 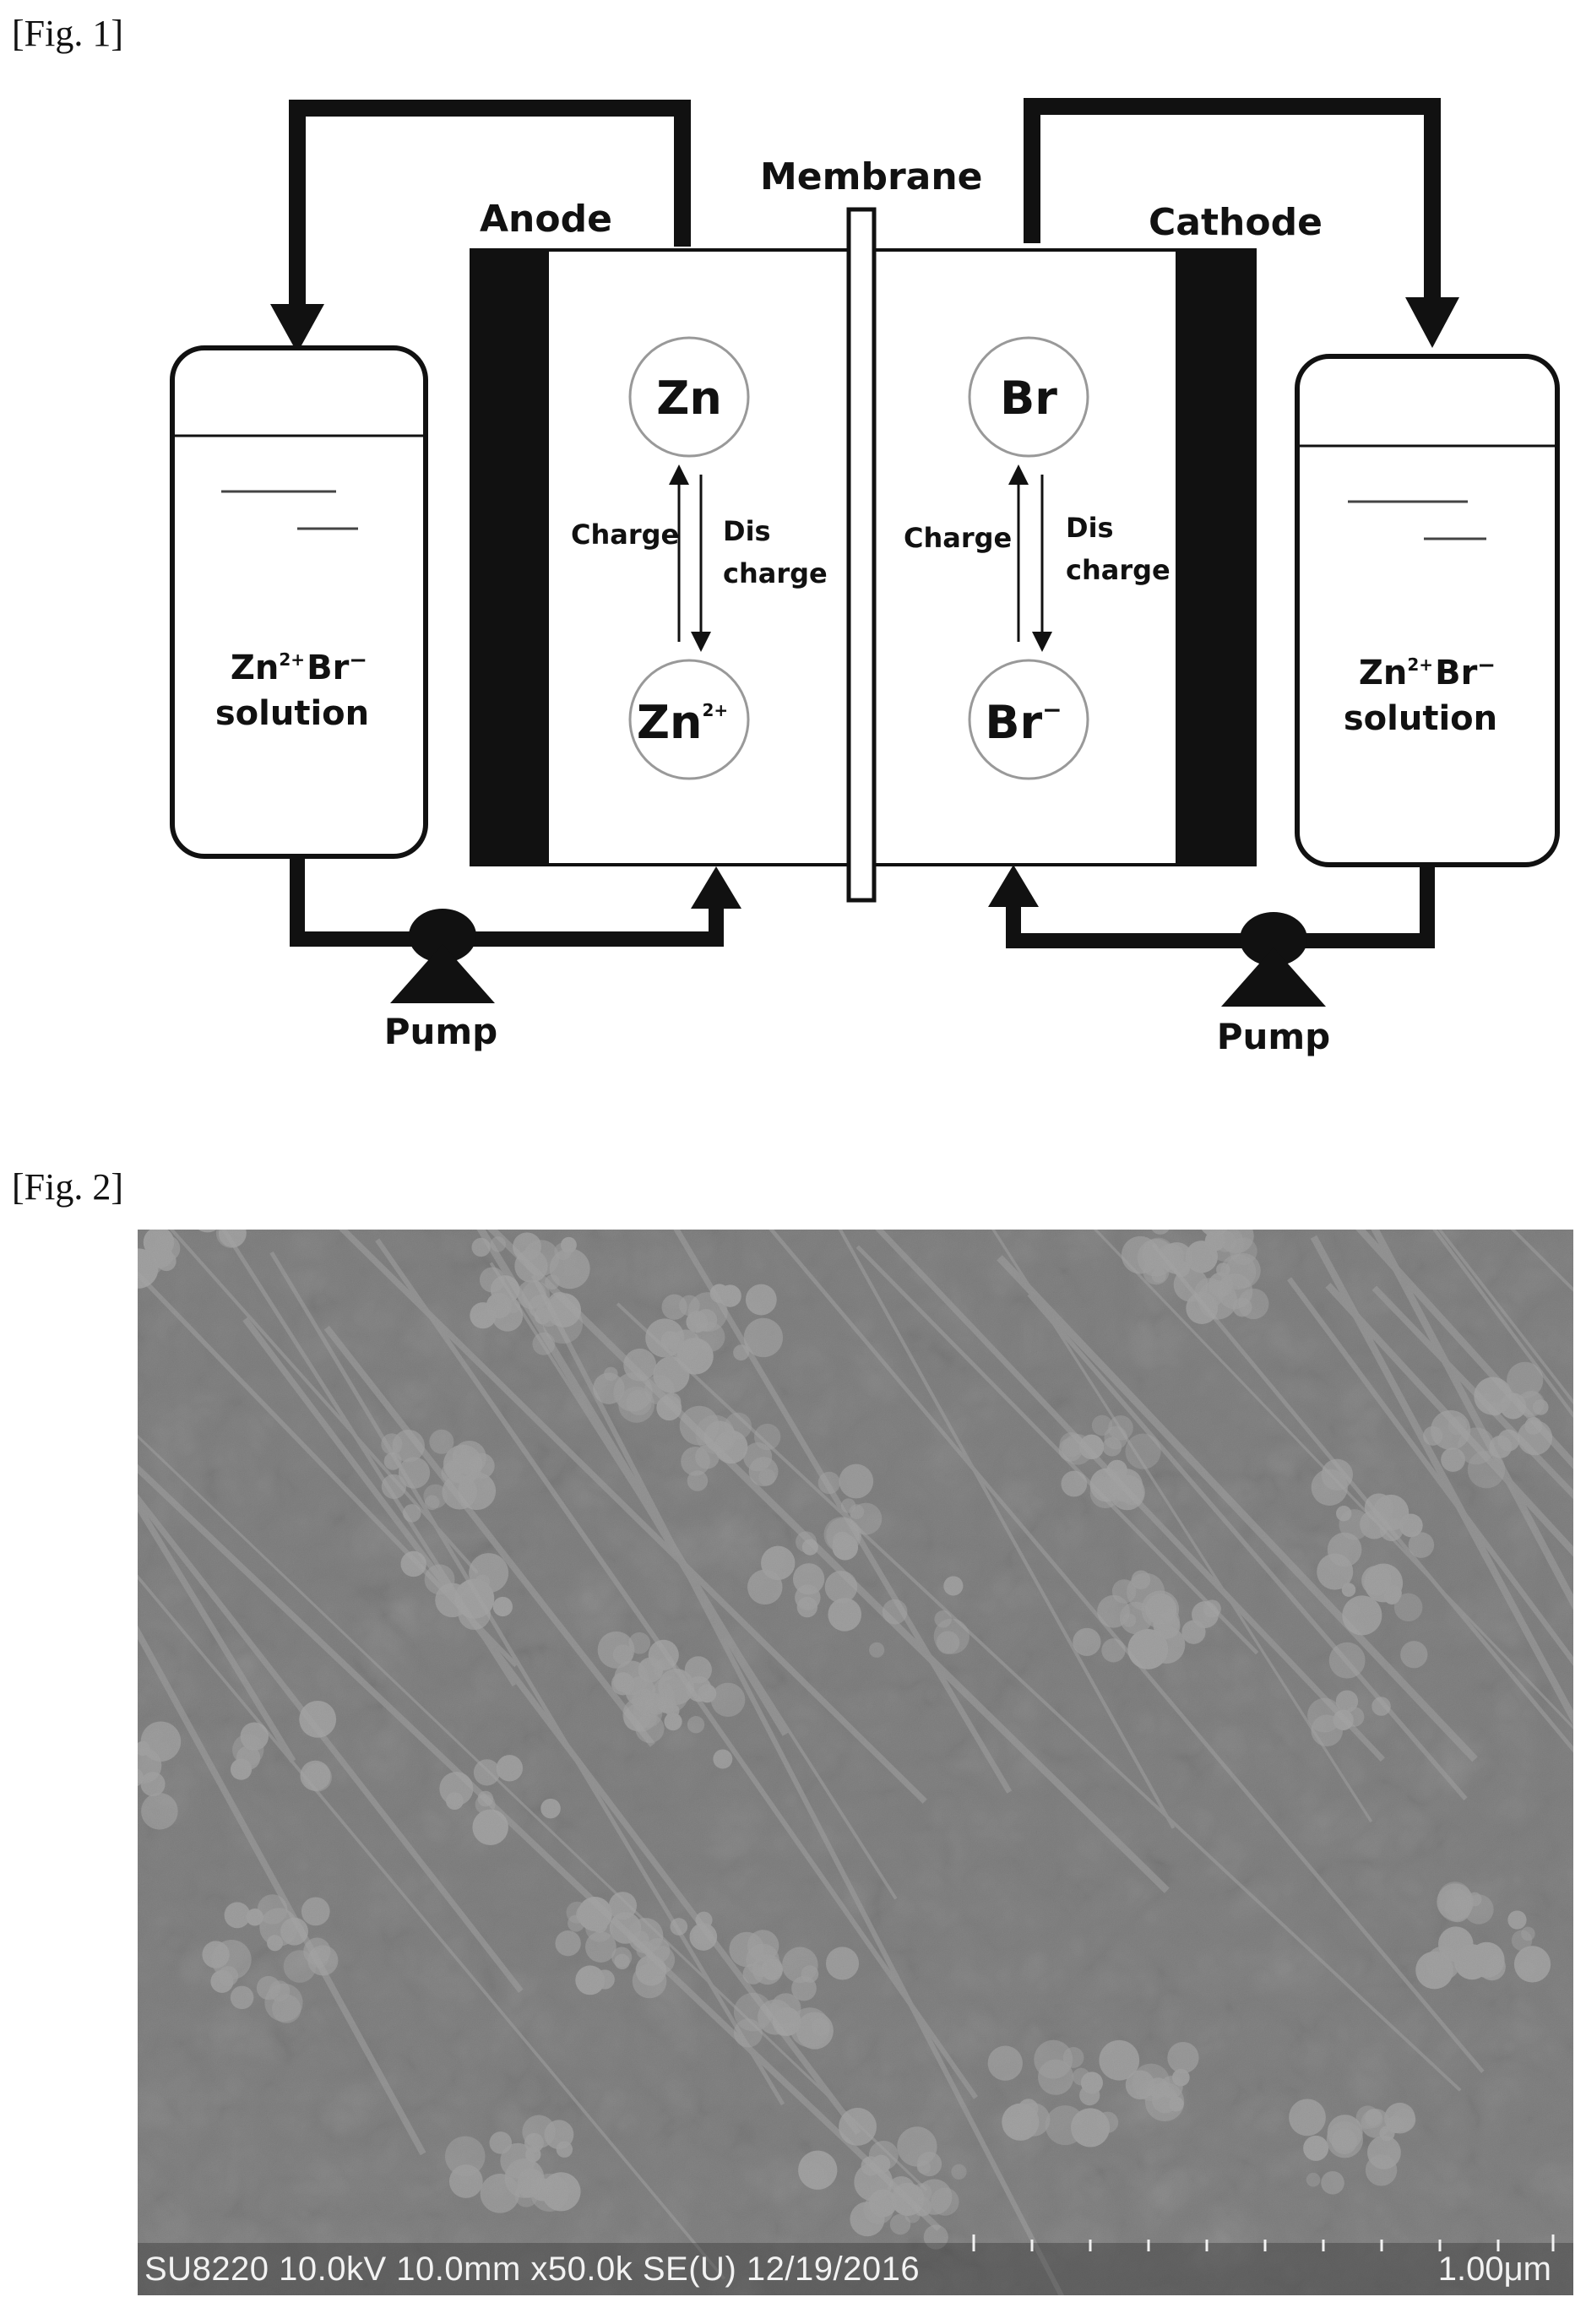 I want to click on left-electrolyte-tank: Zn2+Br− solution, so click(x=299, y=602).